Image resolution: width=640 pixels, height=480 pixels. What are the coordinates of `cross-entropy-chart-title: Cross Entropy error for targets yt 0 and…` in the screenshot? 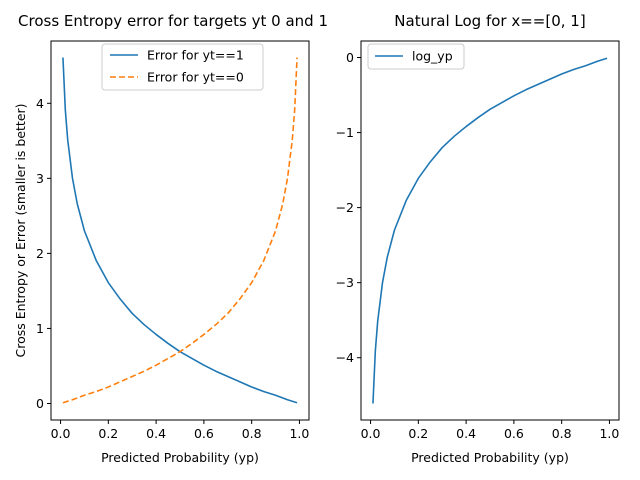 It's located at (173, 21).